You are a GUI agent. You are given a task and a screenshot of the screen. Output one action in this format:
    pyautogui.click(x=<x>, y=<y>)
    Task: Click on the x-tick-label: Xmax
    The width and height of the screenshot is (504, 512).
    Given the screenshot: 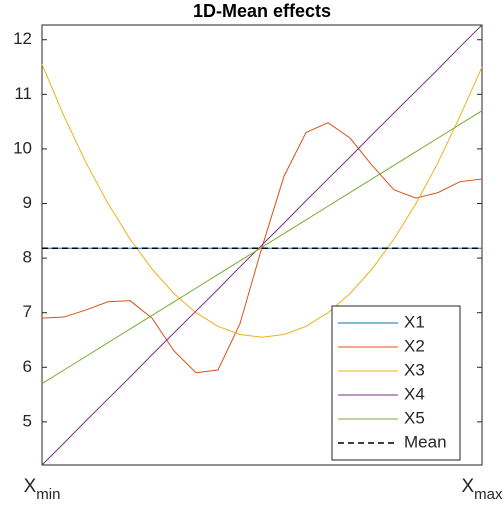 What is the action you would take?
    pyautogui.click(x=482, y=489)
    